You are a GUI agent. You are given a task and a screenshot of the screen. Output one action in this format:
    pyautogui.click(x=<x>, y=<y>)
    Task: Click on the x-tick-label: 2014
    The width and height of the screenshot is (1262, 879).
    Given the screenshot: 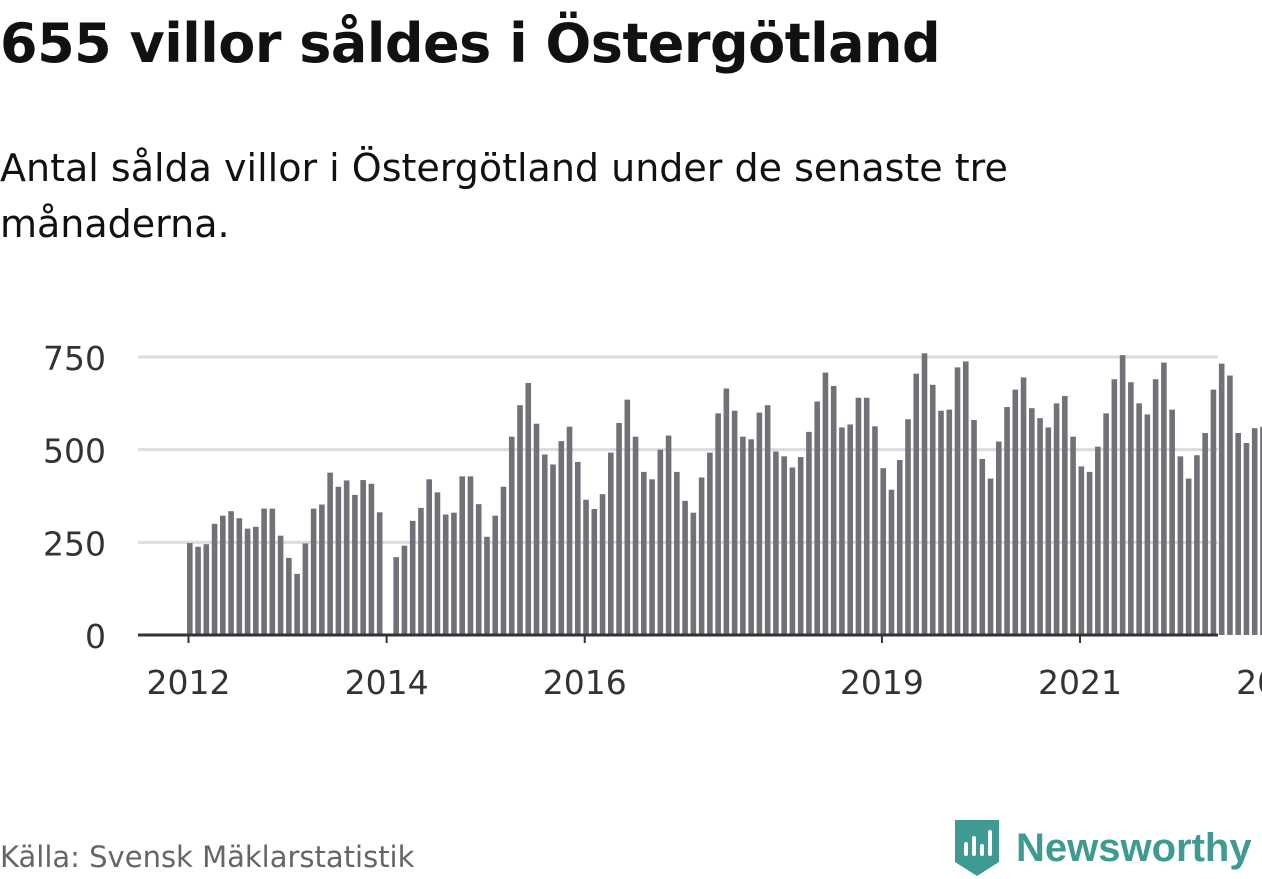 What is the action you would take?
    pyautogui.click(x=387, y=682)
    